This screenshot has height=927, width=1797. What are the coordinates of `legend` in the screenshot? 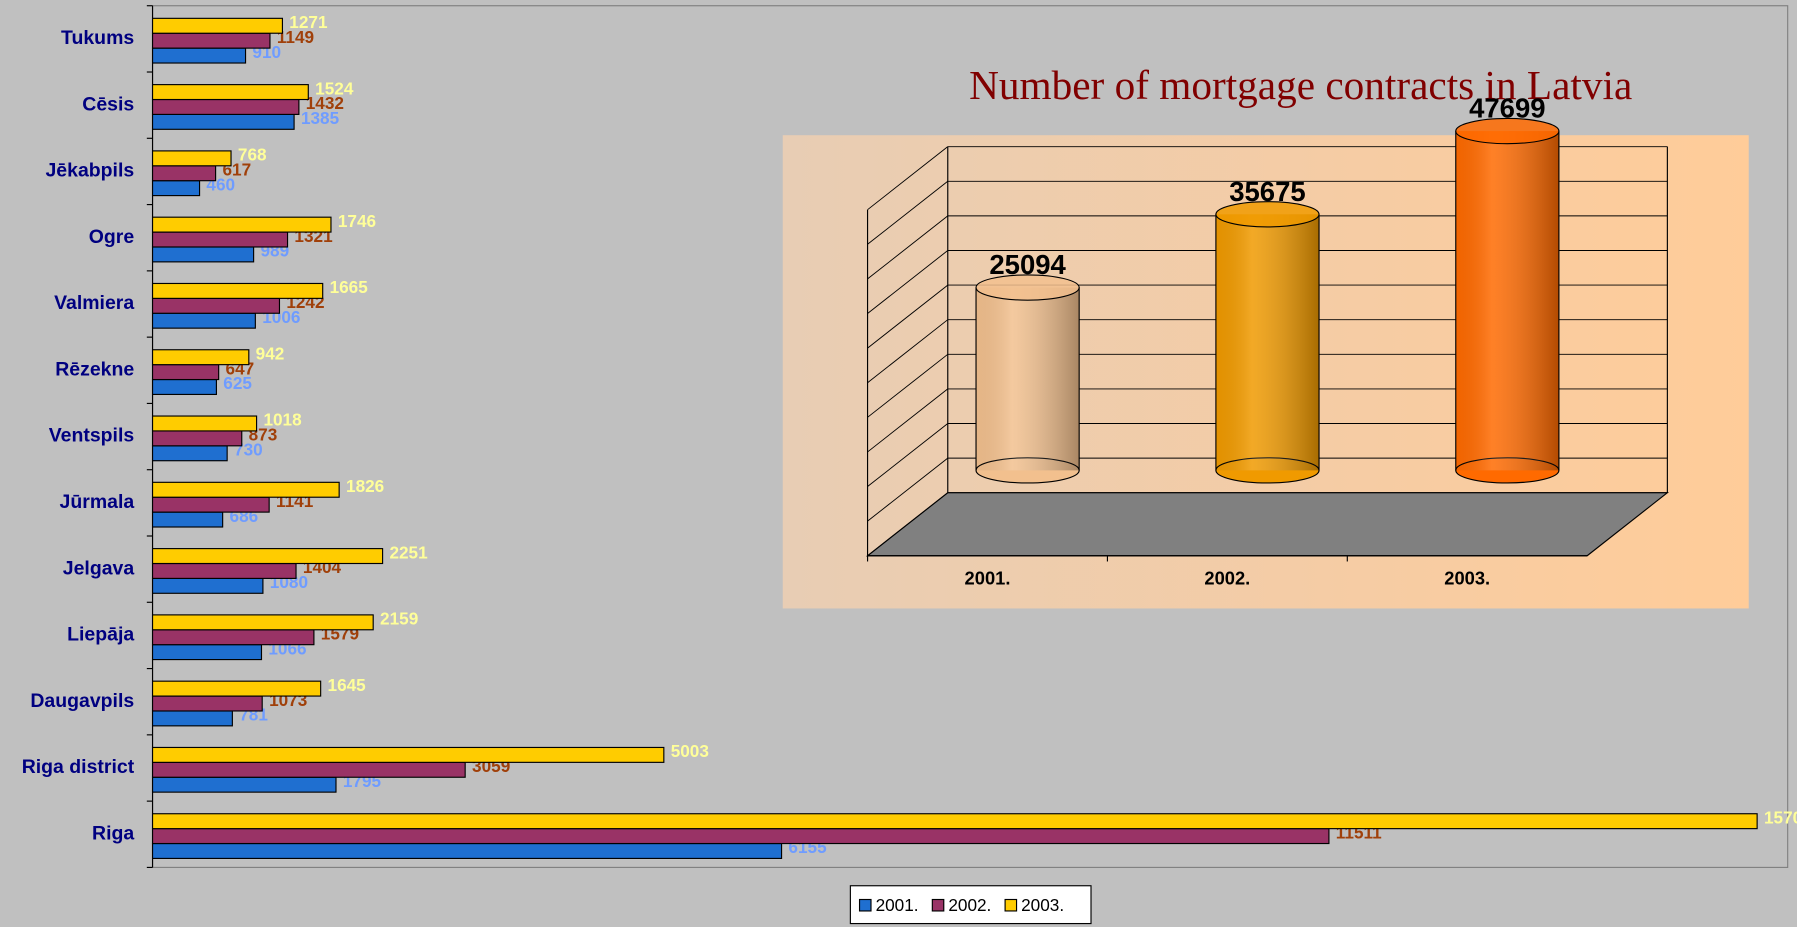 It's located at (970, 905).